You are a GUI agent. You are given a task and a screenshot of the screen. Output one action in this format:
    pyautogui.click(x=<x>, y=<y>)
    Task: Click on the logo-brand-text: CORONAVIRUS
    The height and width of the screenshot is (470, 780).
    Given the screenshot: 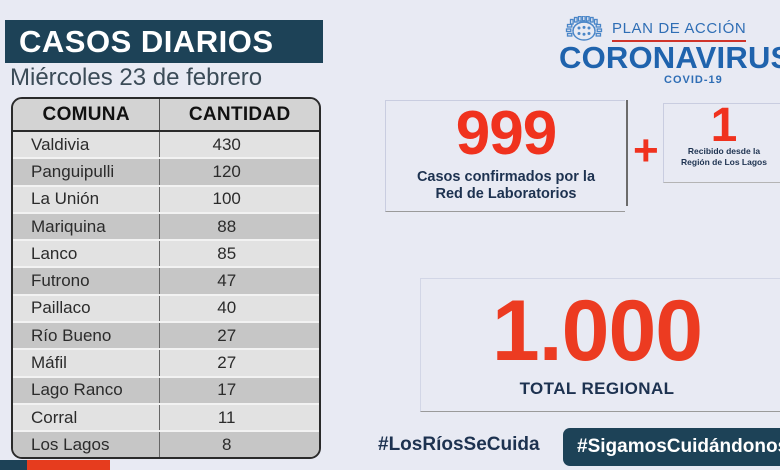 What is the action you would take?
    pyautogui.click(x=669, y=57)
    